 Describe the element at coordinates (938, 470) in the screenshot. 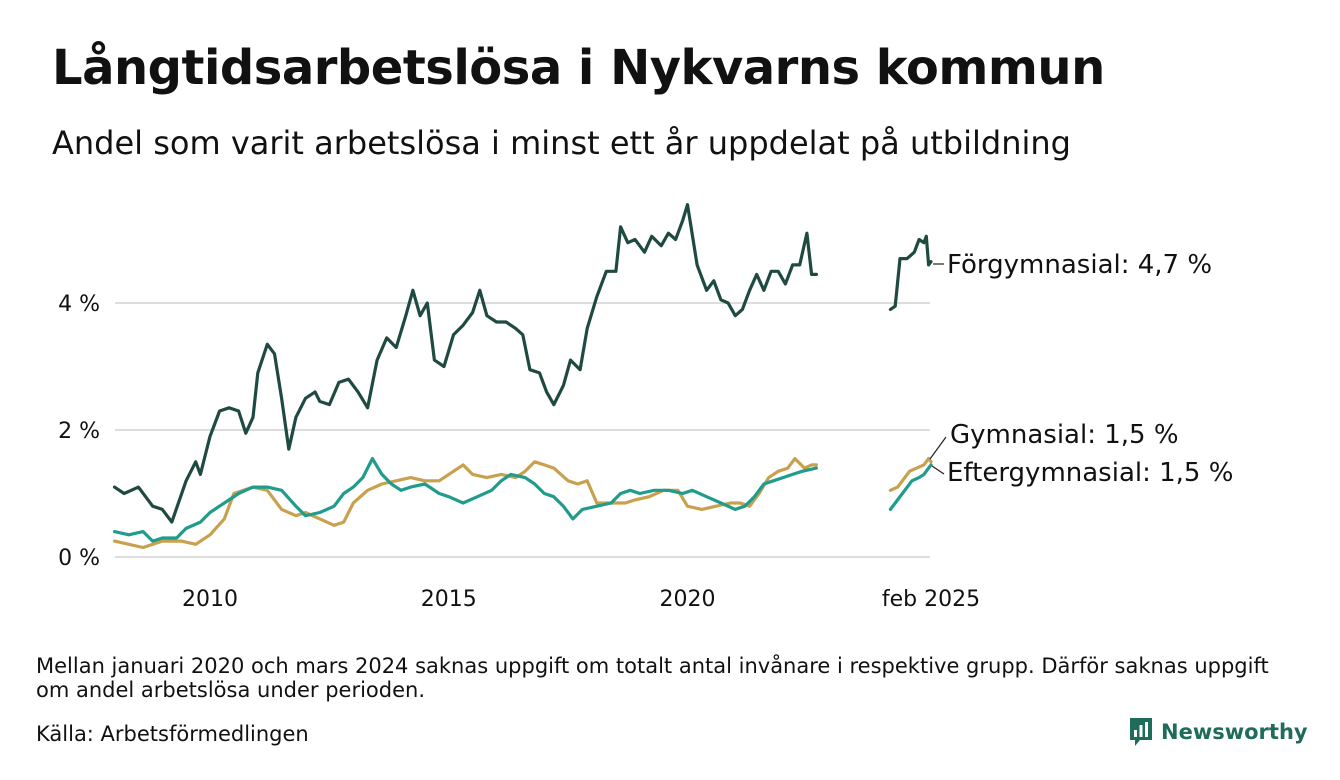

I see `leader-line-eftergymnasial` at that location.